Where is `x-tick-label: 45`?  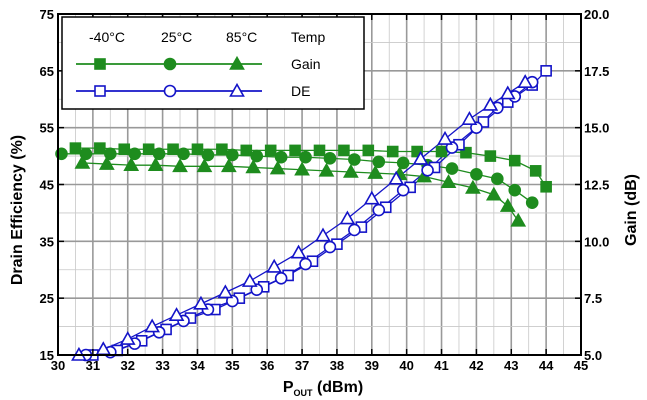 x-tick-label: 45 is located at coordinates (581, 365).